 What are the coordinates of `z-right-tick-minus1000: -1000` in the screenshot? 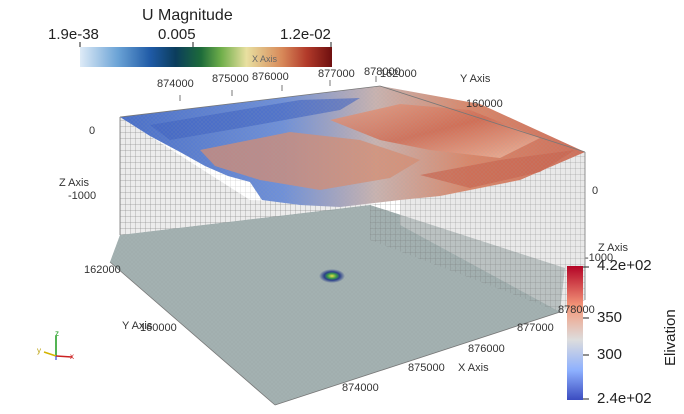 It's located at (599, 258).